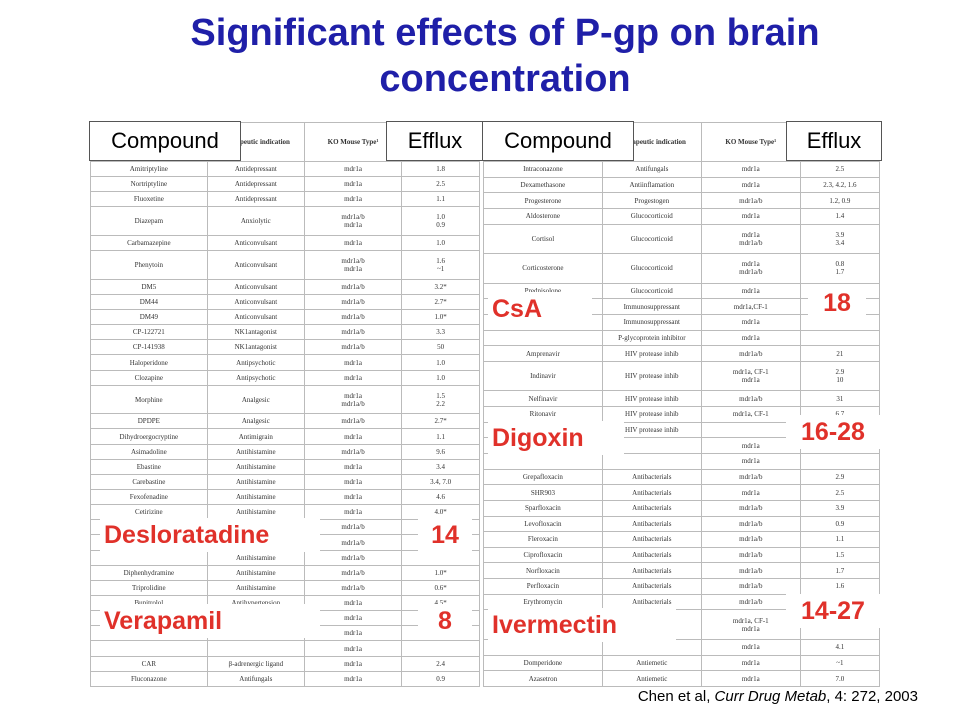 This screenshot has width=960, height=720. I want to click on cell: 1.2, 0.9, so click(840, 200).